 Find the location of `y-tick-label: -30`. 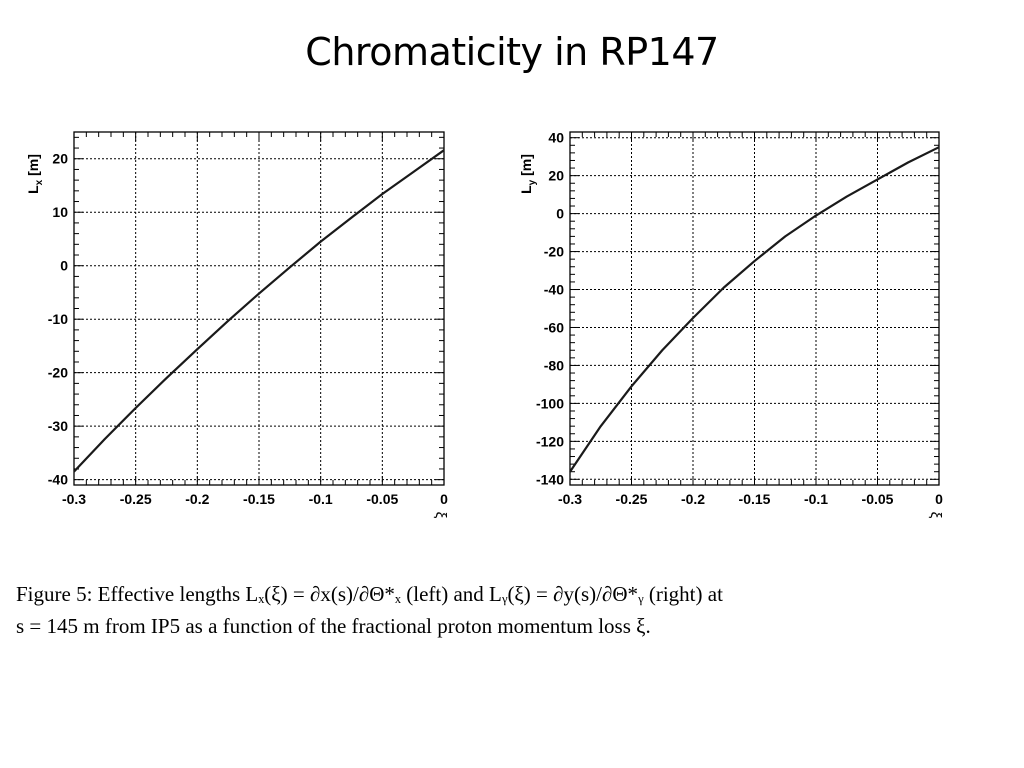

y-tick-label: -30 is located at coordinates (58, 426).